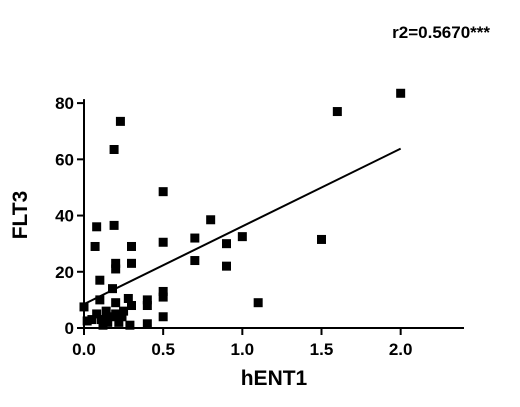 This screenshot has height=407, width=520. What do you see at coordinates (163, 349) in the screenshot?
I see `x-tick-label: 0.5` at bounding box center [163, 349].